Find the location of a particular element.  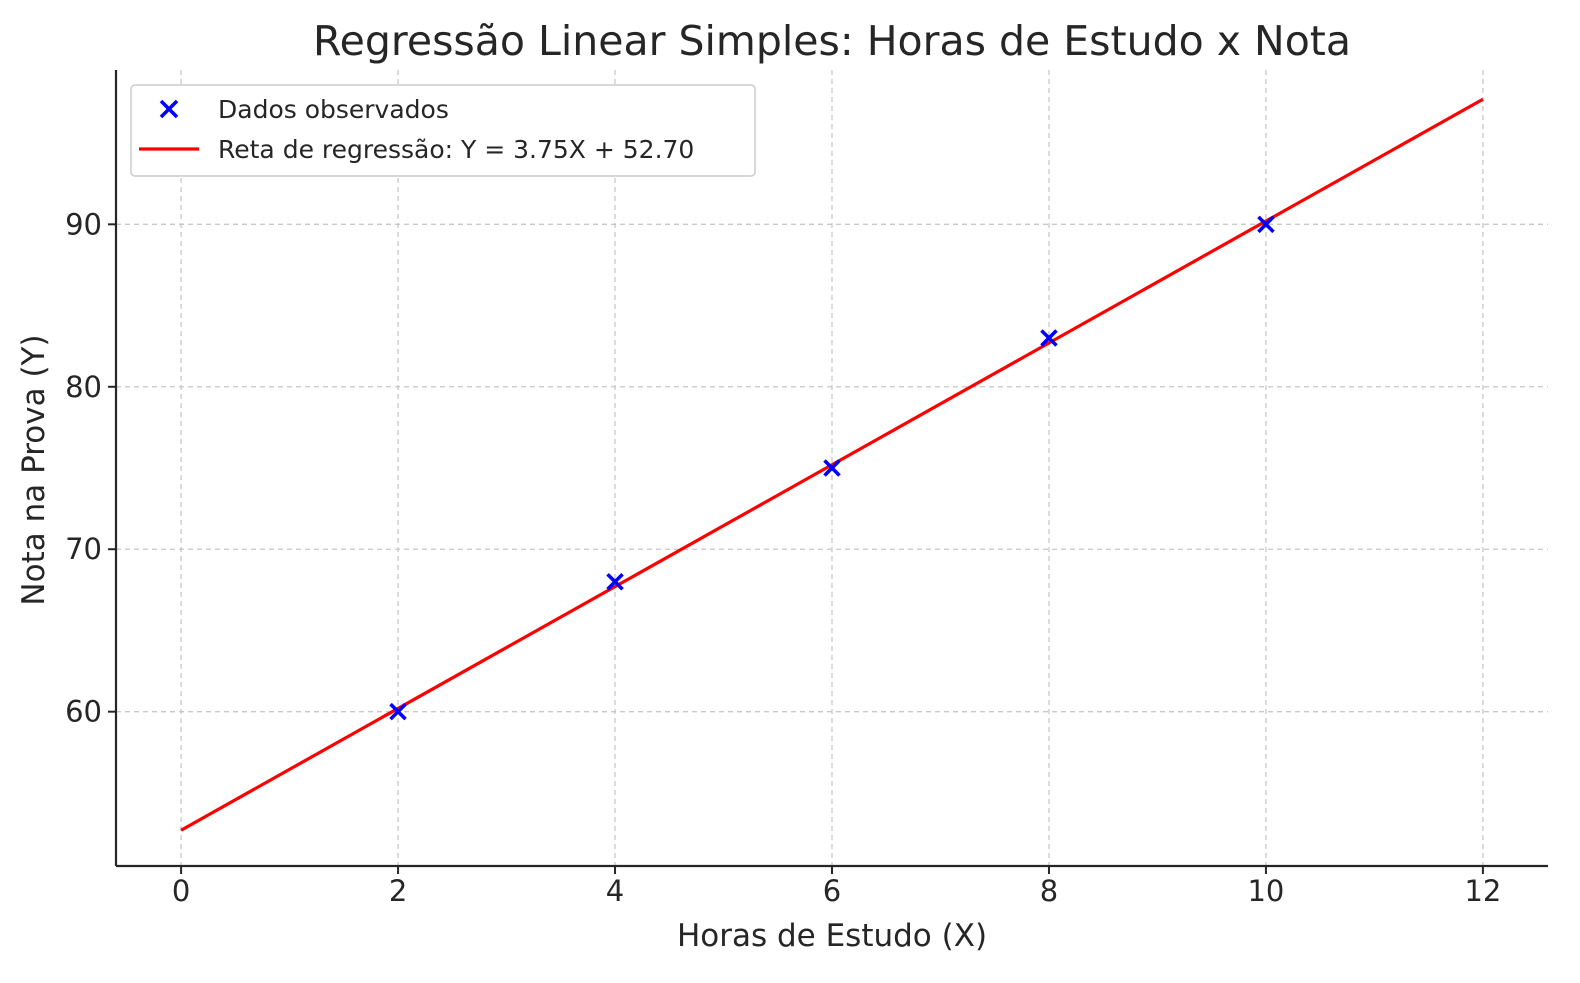

y-tick-label: 90 is located at coordinates (83, 224).